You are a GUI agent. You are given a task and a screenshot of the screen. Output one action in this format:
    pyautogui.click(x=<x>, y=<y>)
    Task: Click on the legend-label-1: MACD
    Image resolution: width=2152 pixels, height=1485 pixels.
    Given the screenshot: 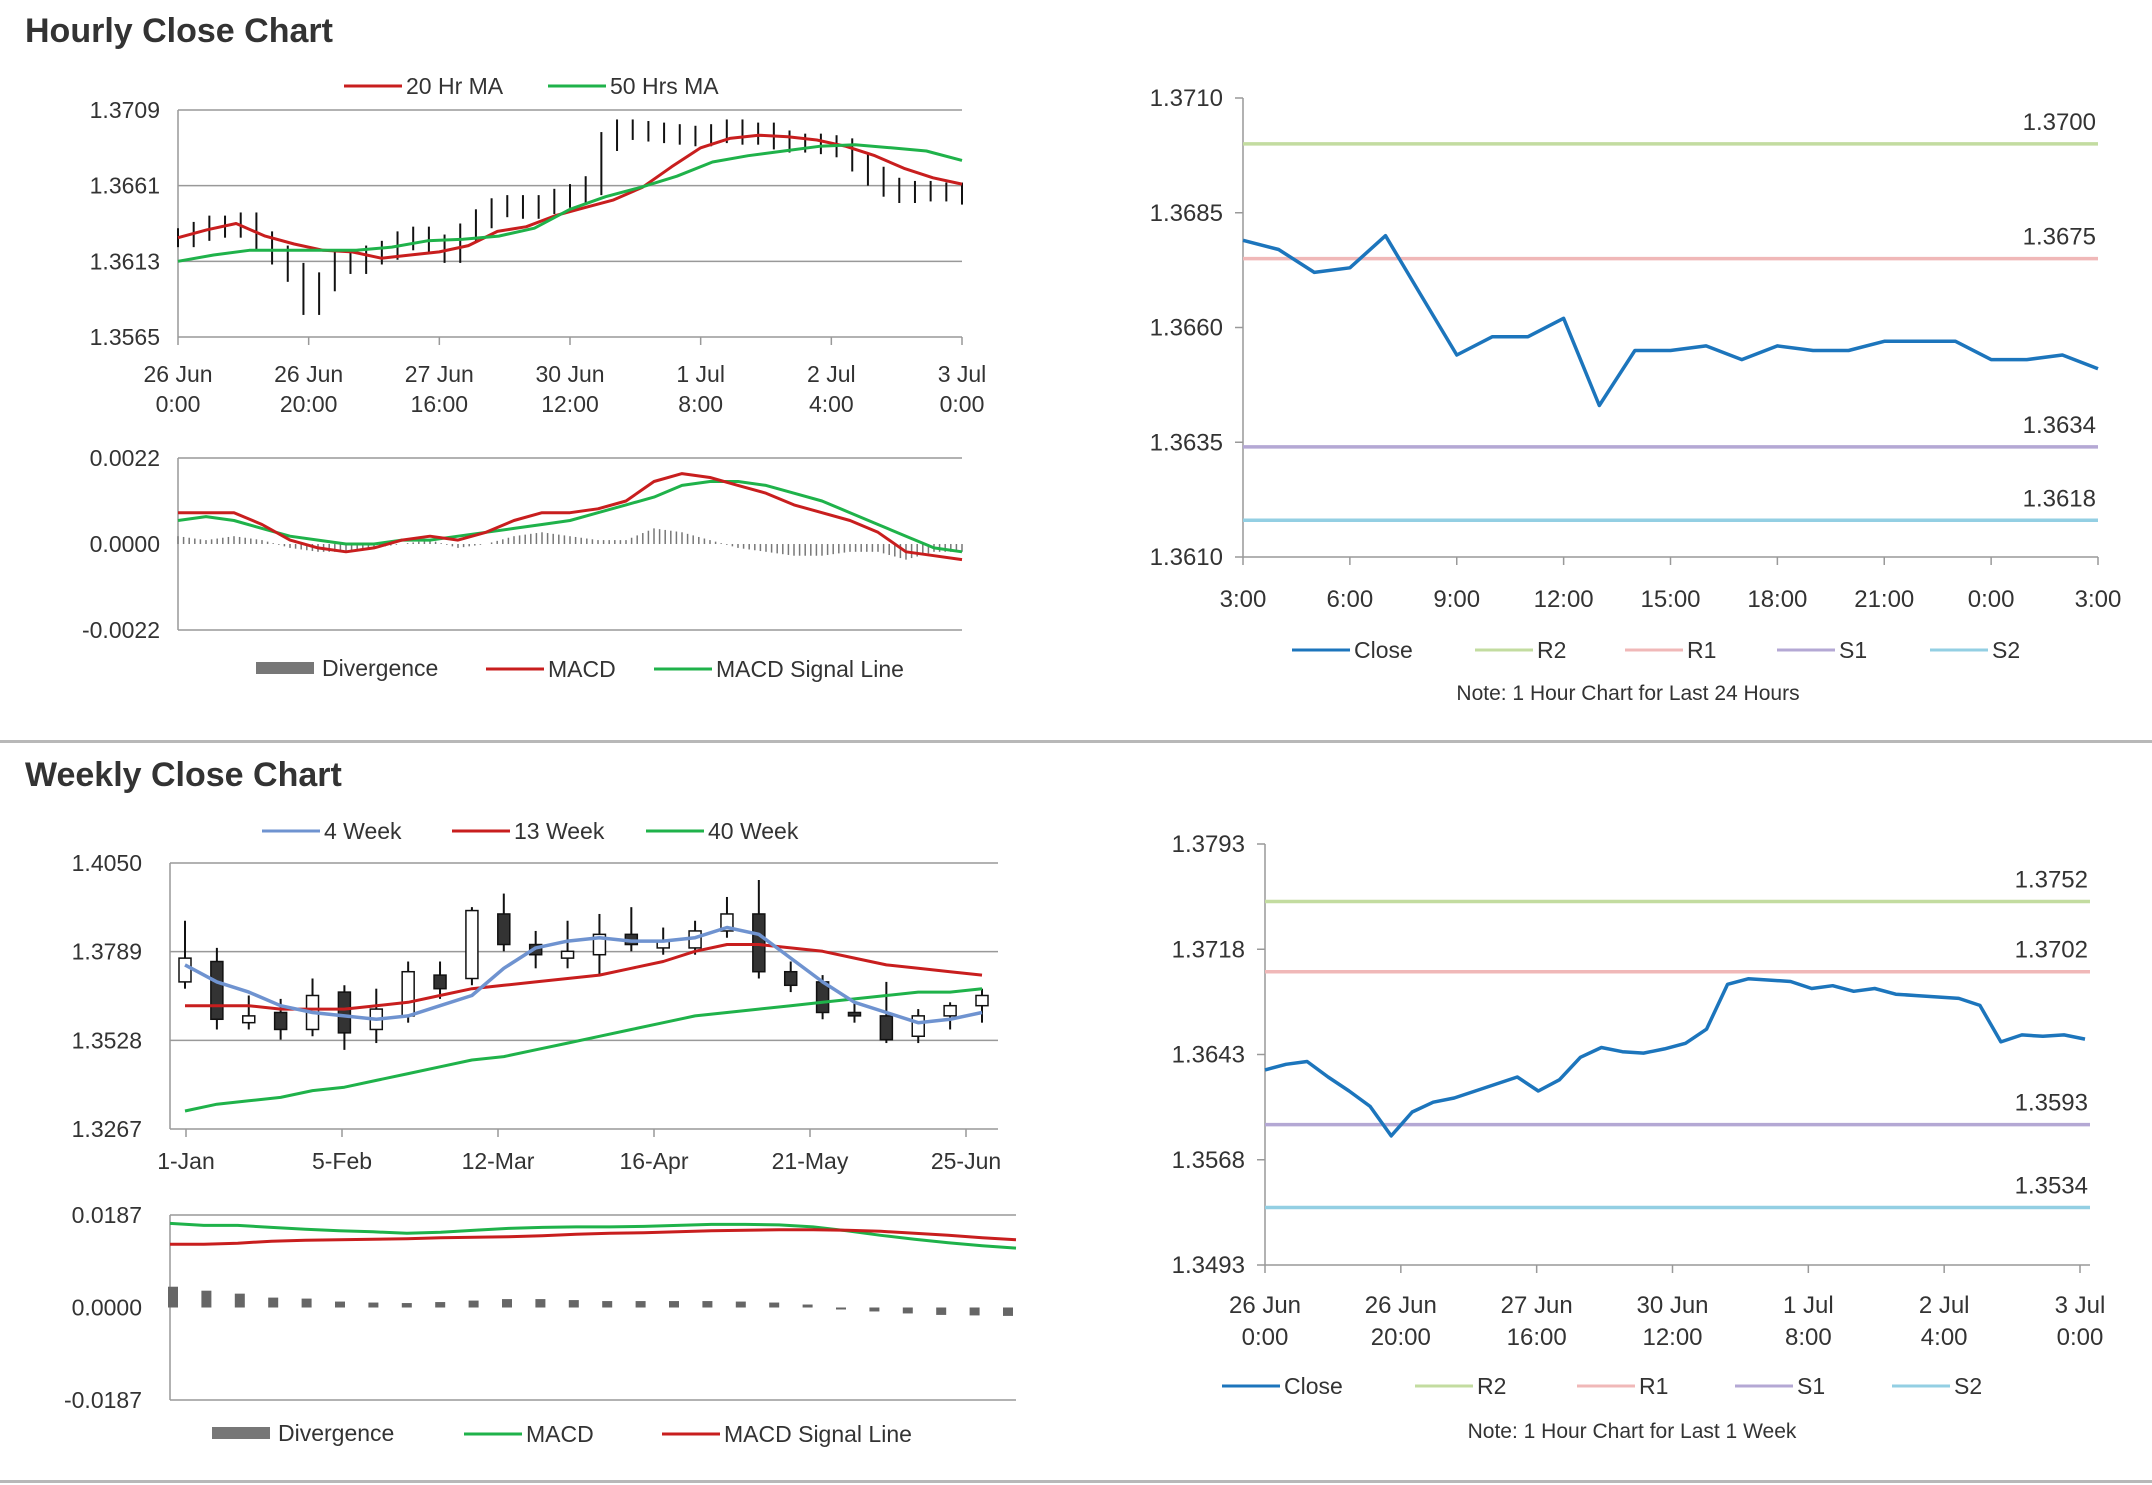 What is the action you would take?
    pyautogui.click(x=560, y=1434)
    